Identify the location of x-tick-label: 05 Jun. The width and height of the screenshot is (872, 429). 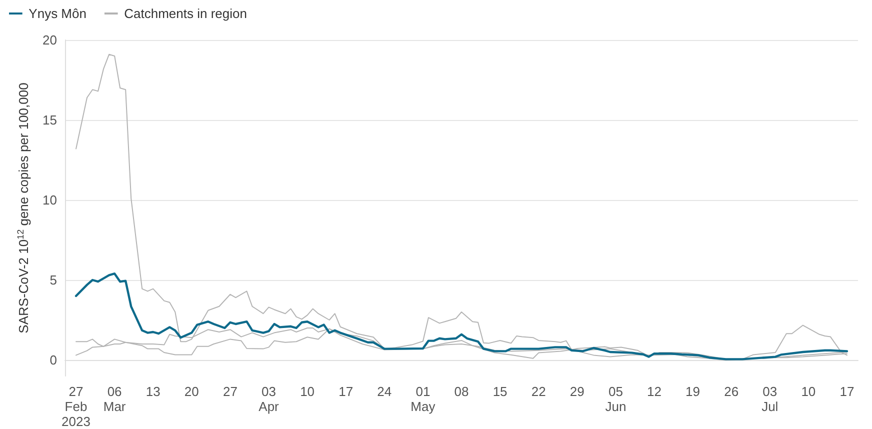
(615, 399).